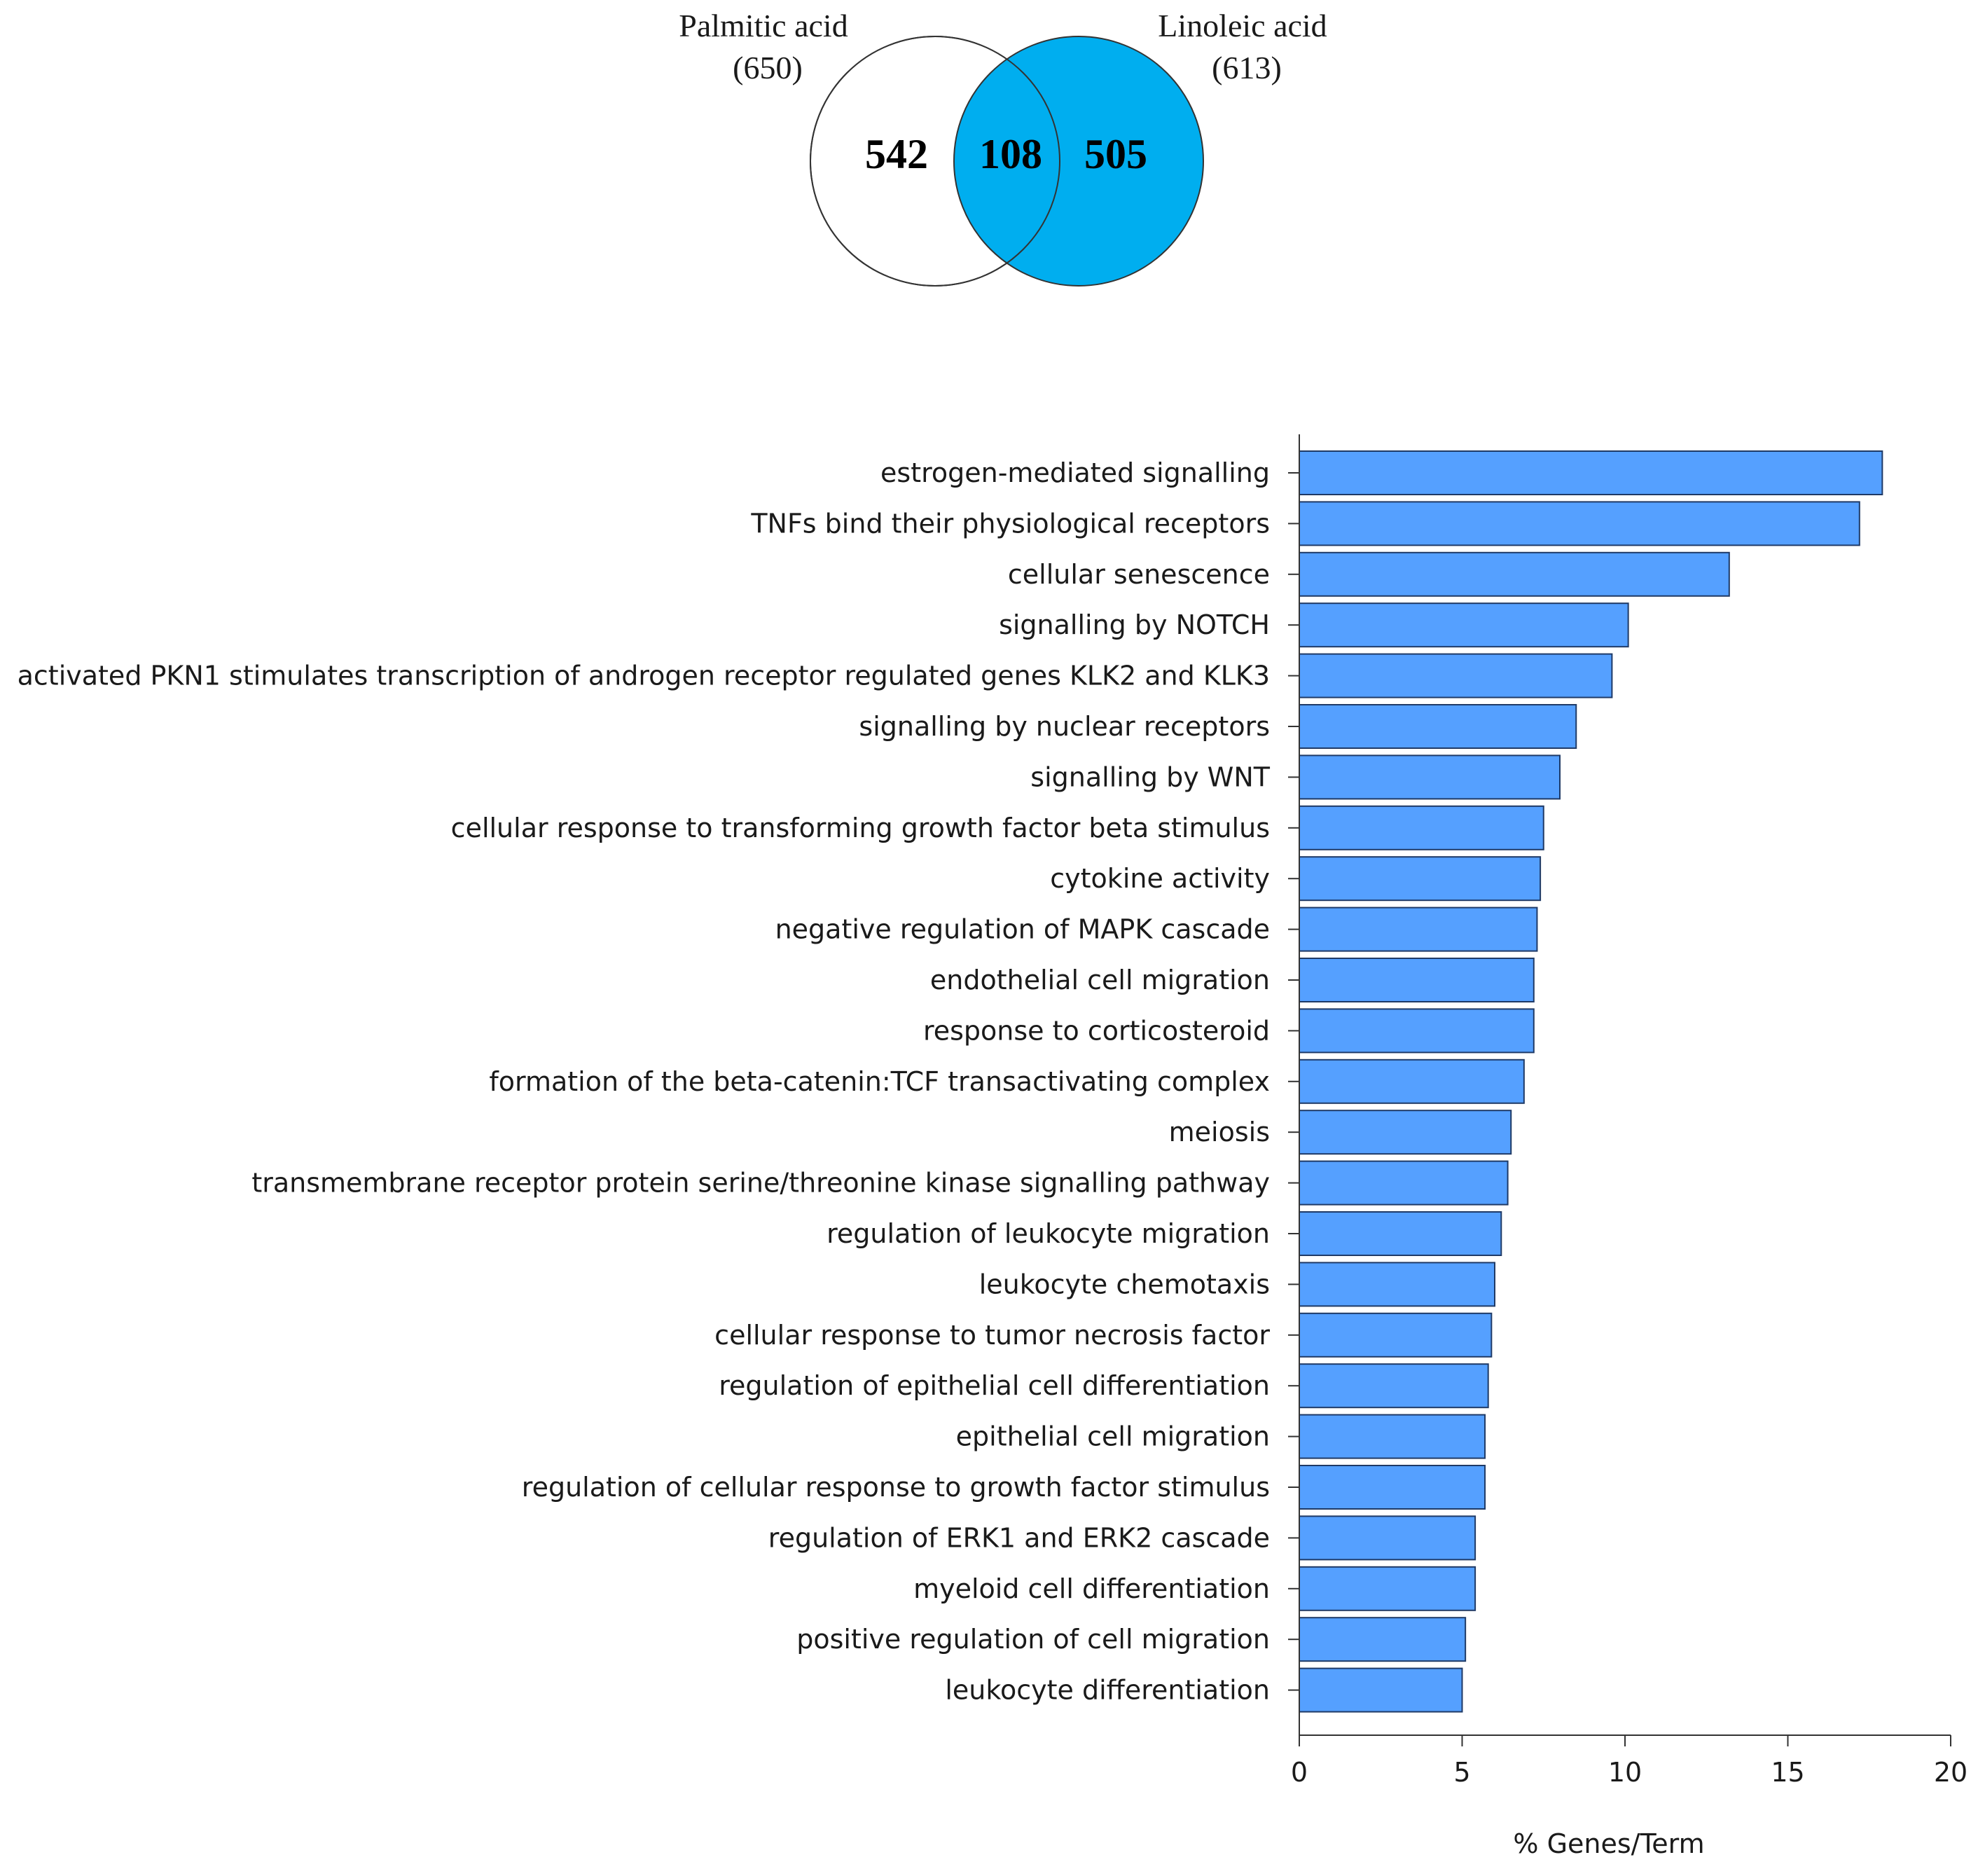 The width and height of the screenshot is (1978, 1876). Describe the element at coordinates (1019, 1537) in the screenshot. I see `category-label-21: regulation of ERK1 and ERK2 cascade` at that location.